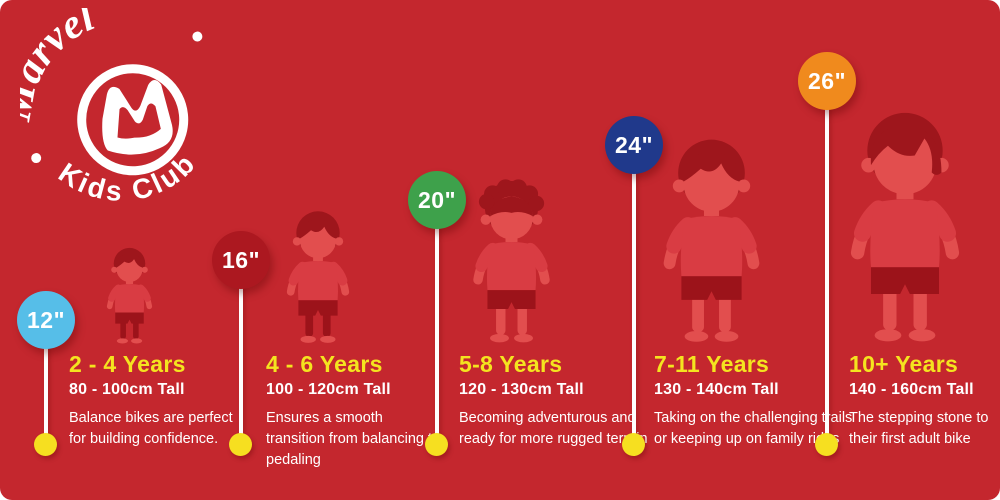  What do you see at coordinates (127, 364) in the screenshot?
I see `age-range: 2 - 4 Years` at bounding box center [127, 364].